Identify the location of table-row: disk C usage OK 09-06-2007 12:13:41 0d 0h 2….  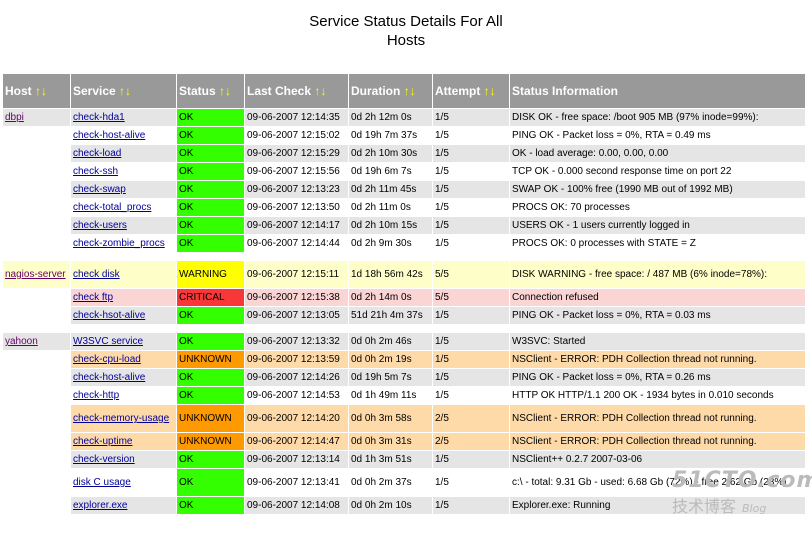
(404, 482).